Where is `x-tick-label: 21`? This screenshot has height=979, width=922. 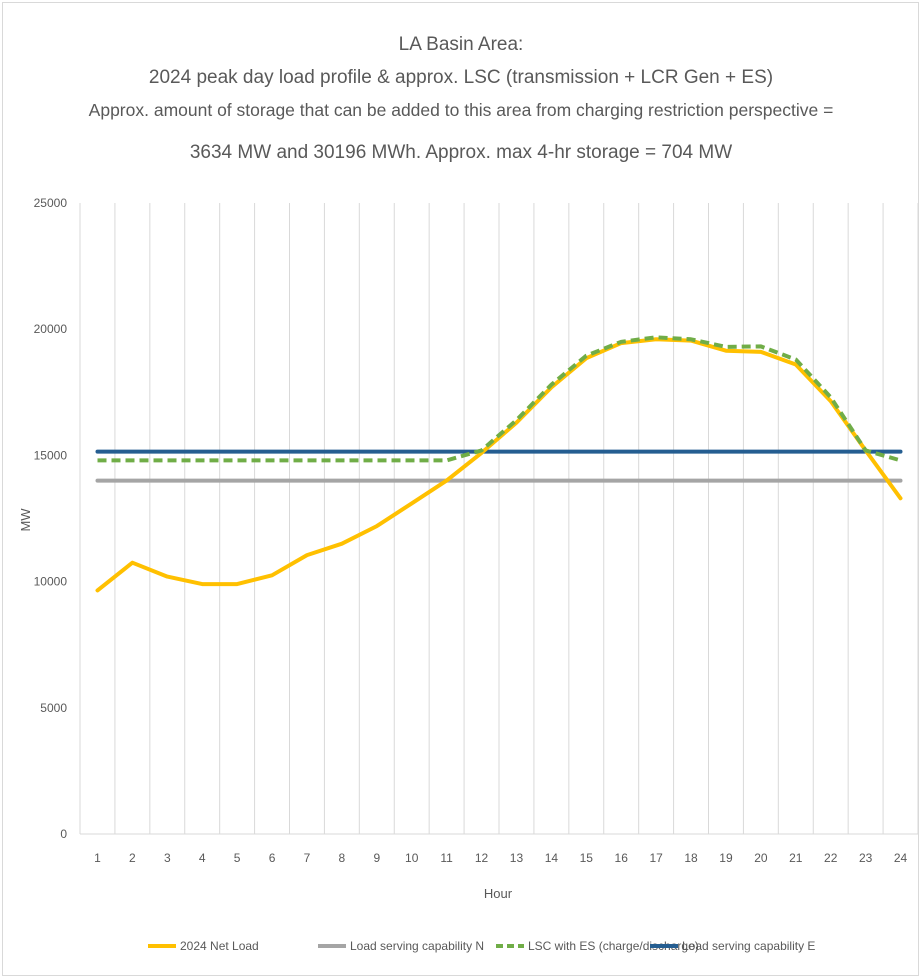
x-tick-label: 21 is located at coordinates (796, 858).